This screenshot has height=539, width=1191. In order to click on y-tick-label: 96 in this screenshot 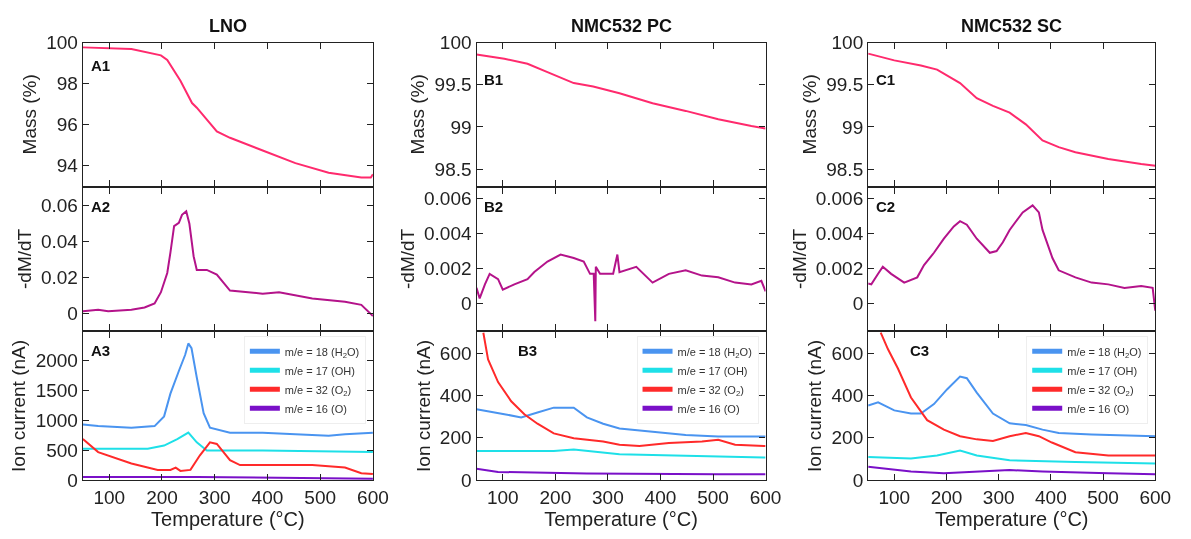, I will do `click(67, 125)`.